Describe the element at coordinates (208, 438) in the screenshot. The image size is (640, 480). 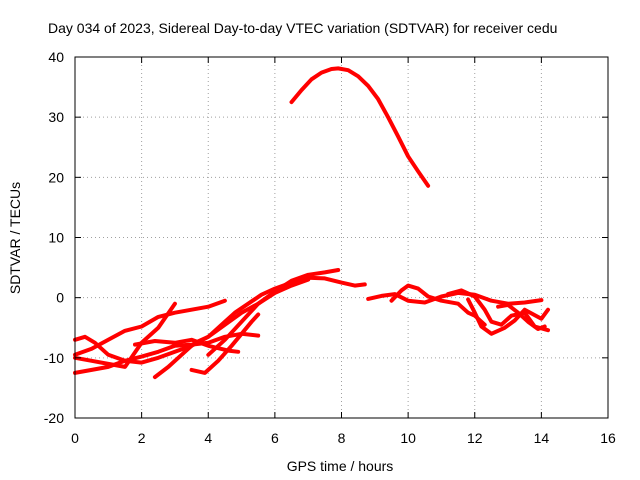
I see `x-tick-label: 4` at that location.